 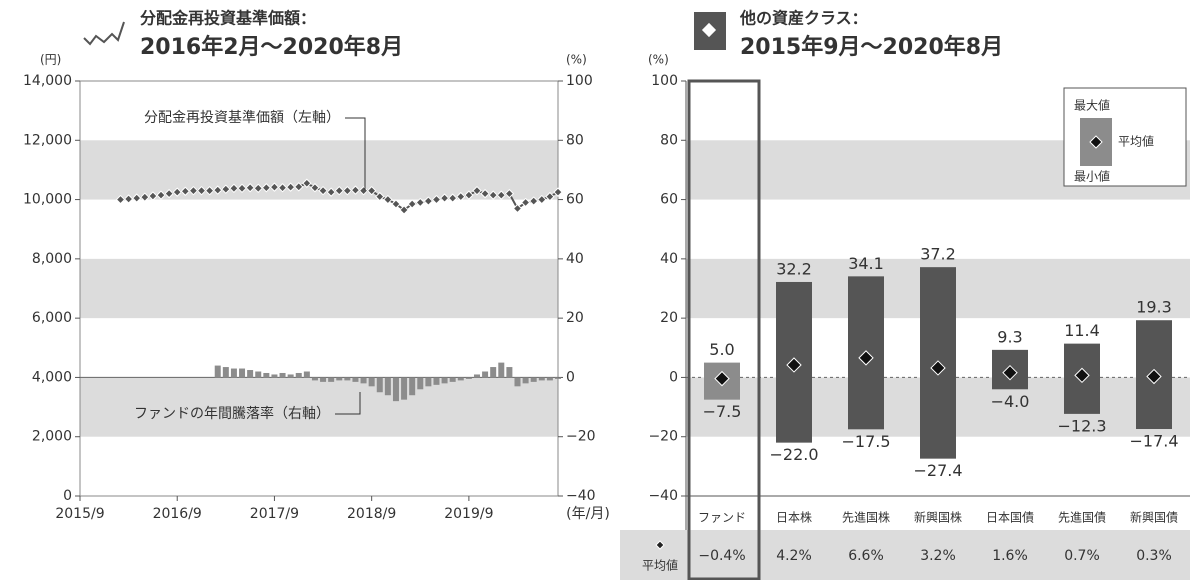 I want to click on legend-max: 最大値, so click(x=1092, y=105).